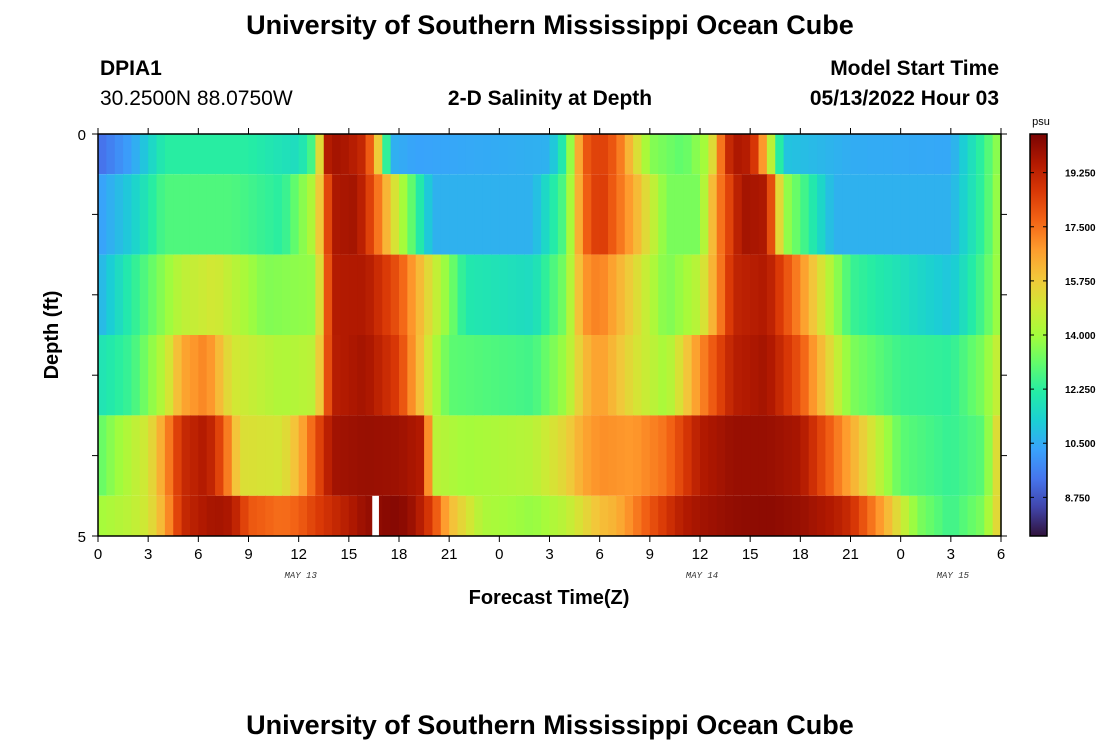  Describe the element at coordinates (550, 98) in the screenshot. I see `chart-subtitle: 2-D Salinity at Depth` at that location.